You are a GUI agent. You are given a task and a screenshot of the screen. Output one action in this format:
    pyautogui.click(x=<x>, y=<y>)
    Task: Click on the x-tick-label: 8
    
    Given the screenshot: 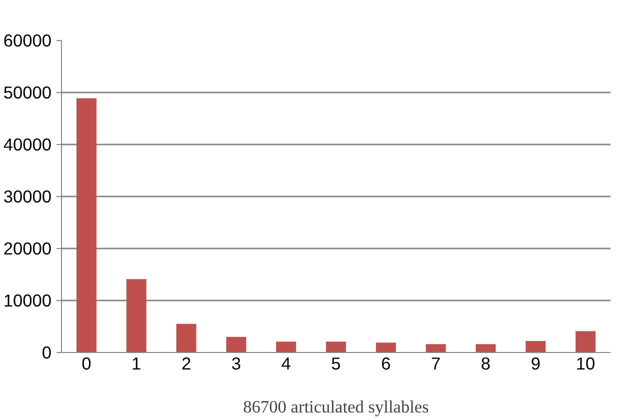 What is the action you would take?
    pyautogui.click(x=485, y=364)
    